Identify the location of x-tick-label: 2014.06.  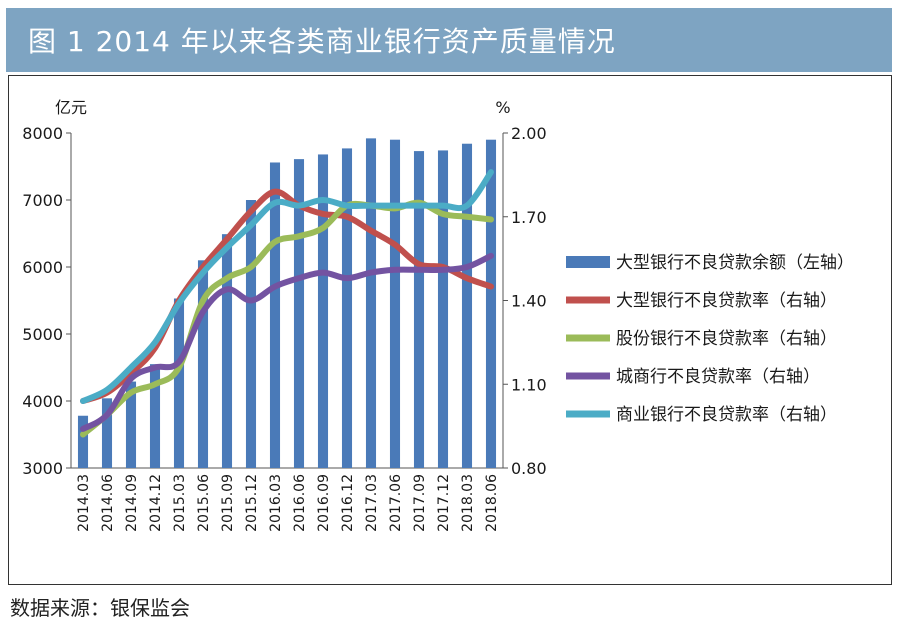
(108, 503).